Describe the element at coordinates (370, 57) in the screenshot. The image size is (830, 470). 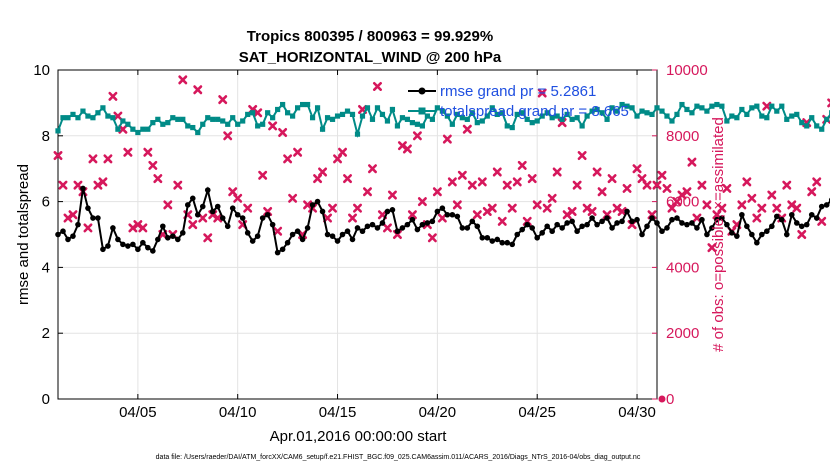
I see `chart-subtitle: SAT_HORIZONTAL_WIND @ 200 hPa` at that location.